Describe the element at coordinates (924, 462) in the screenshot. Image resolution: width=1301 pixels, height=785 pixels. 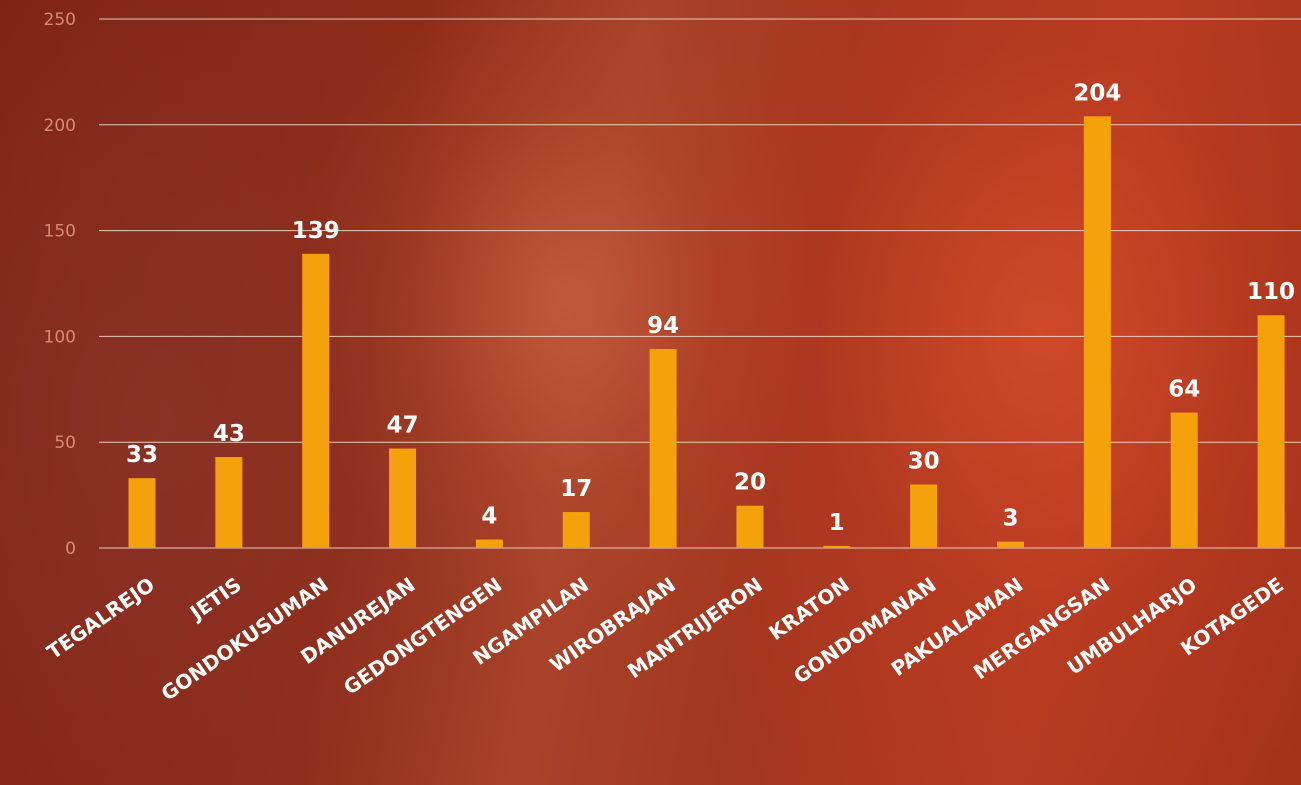
I see `data-label-gondomanan: 30` at that location.